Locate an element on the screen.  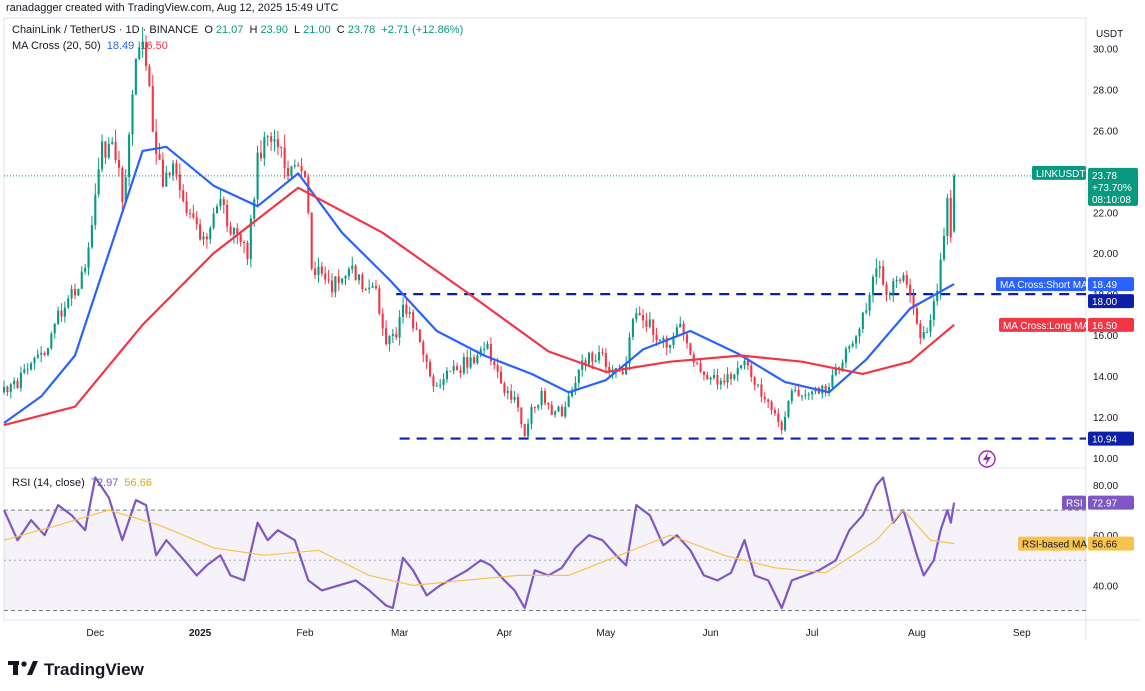
ohlc-high: 23.90 is located at coordinates (274, 30).